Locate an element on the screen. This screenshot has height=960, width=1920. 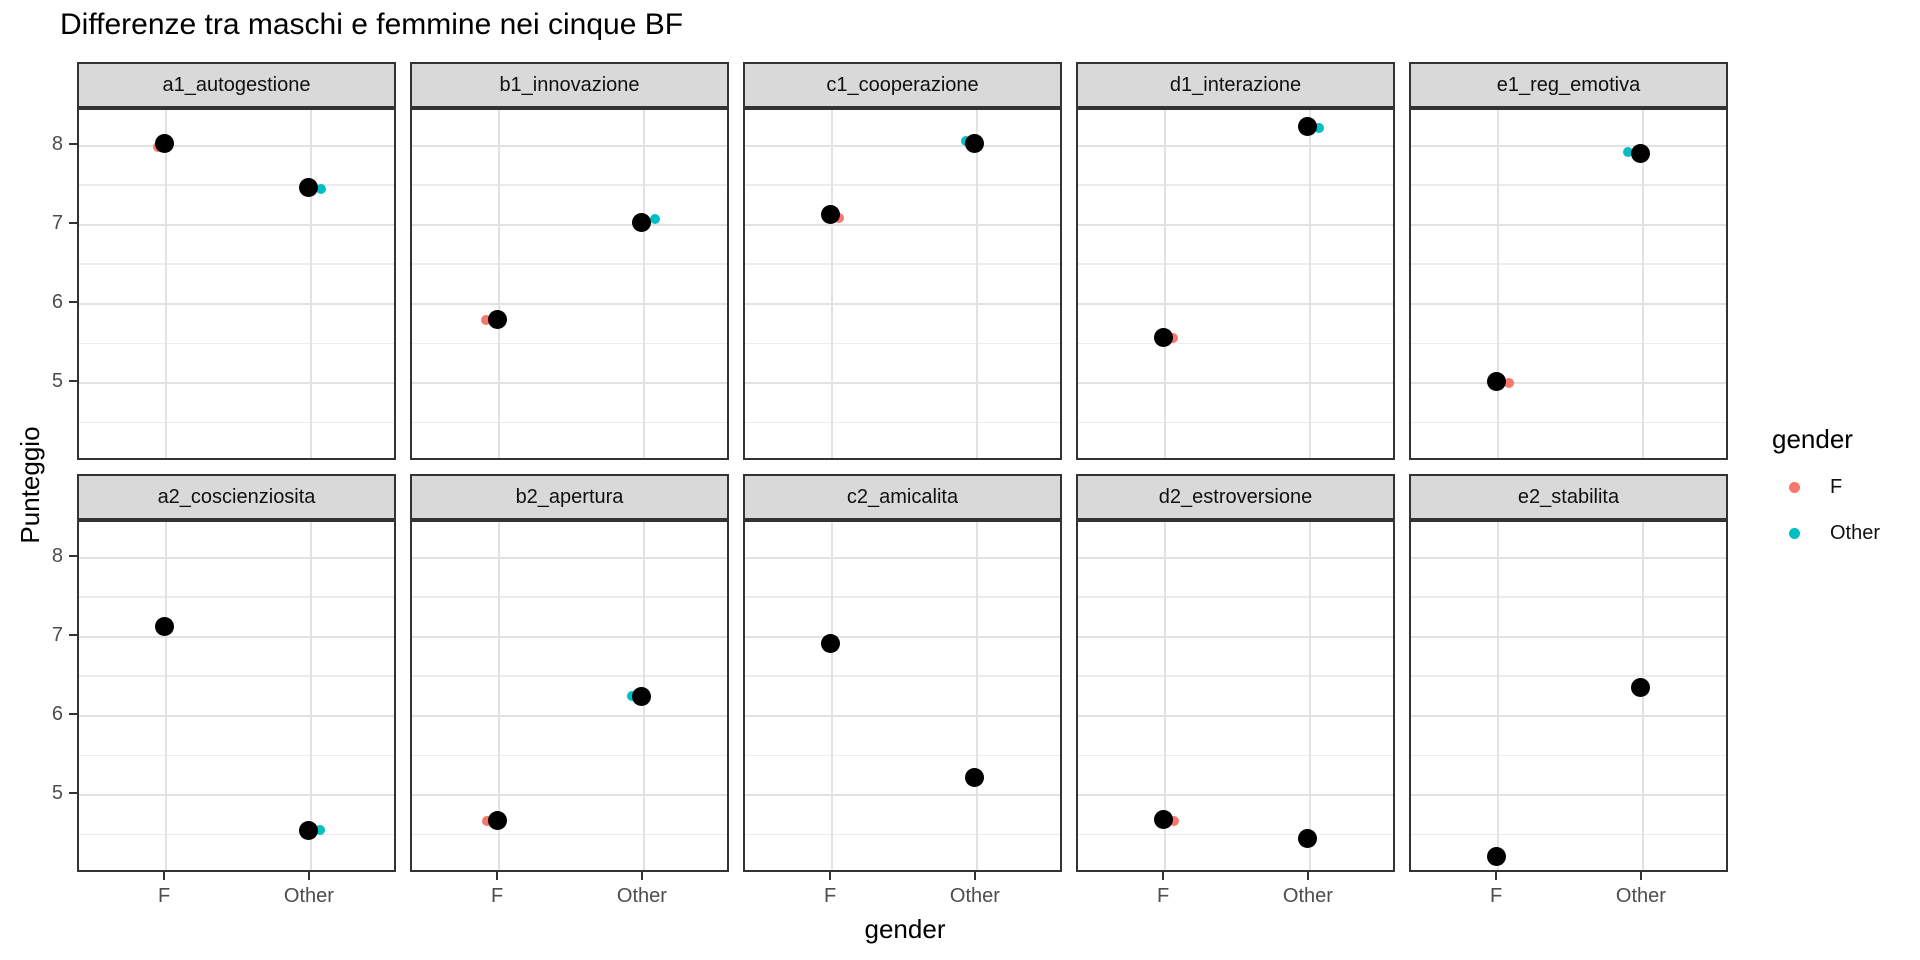
data-point-b2_apertura-Other-Other is located at coordinates (631, 695).